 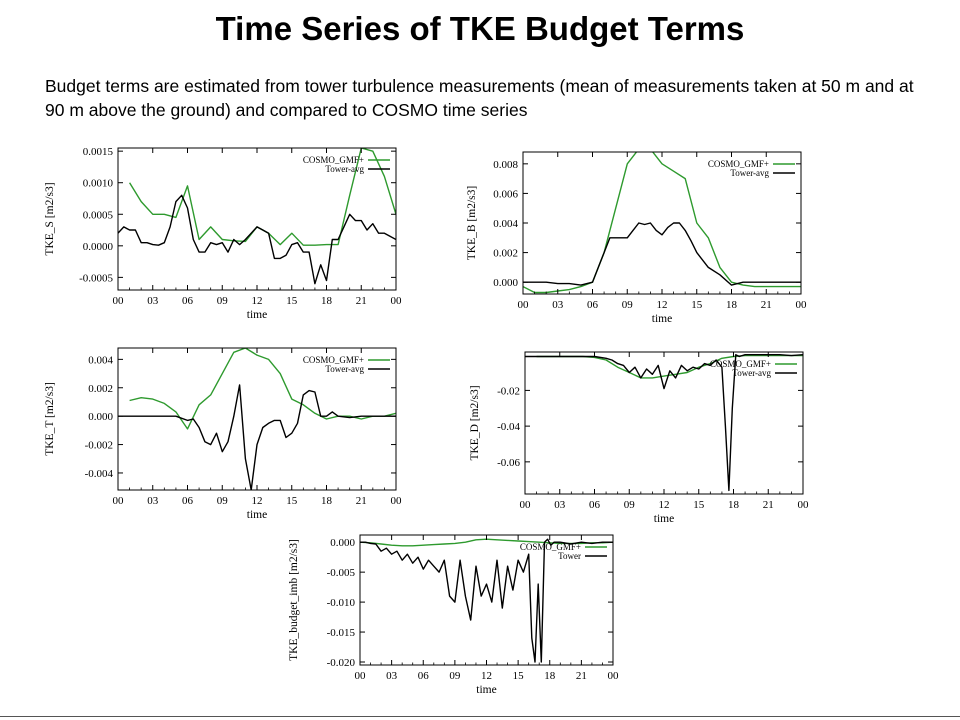 What do you see at coordinates (50, 419) in the screenshot?
I see `y-axis-label: TKE_T [m2/s3]` at bounding box center [50, 419].